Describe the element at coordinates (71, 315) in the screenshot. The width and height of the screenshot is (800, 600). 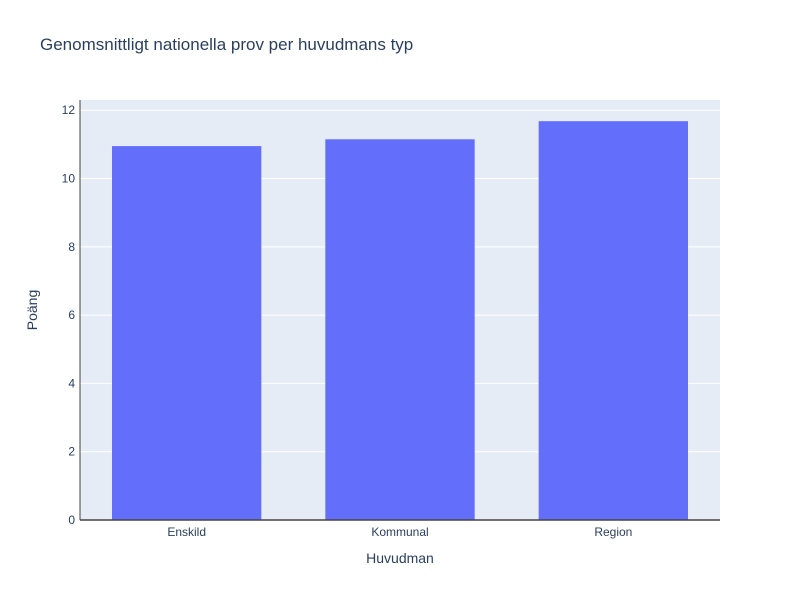
I see `y-tick-label: 6` at that location.